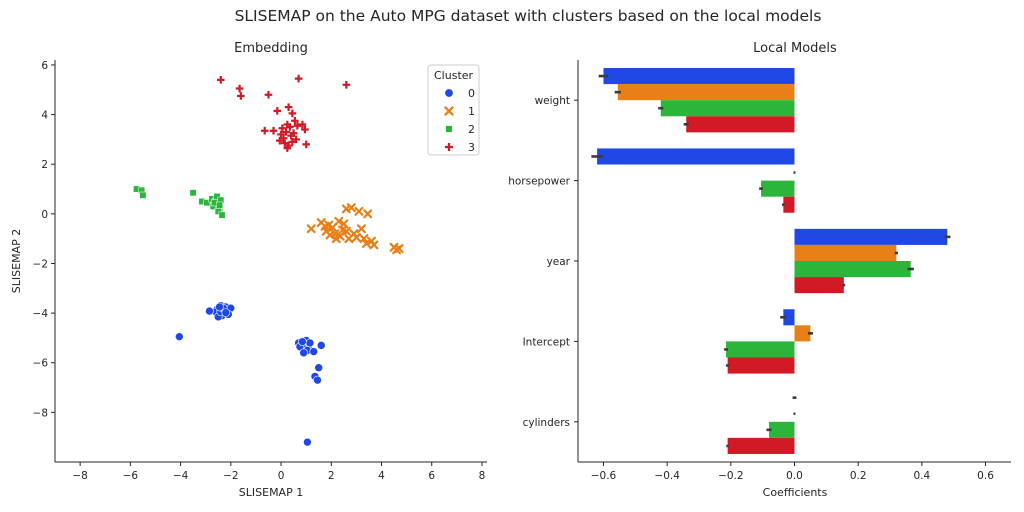 The width and height of the screenshot is (1024, 512). I want to click on embedding-x-tick-label: −4, so click(181, 476).